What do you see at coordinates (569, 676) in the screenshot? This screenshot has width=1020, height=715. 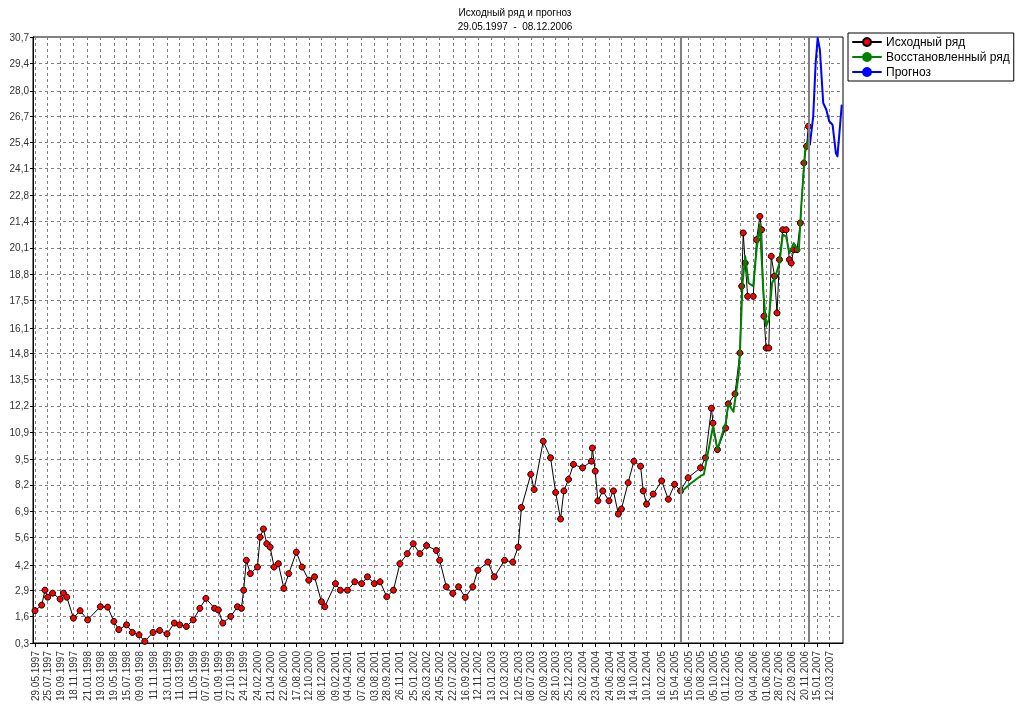 I see `x-tick-label: 25.12.2003` at bounding box center [569, 676].